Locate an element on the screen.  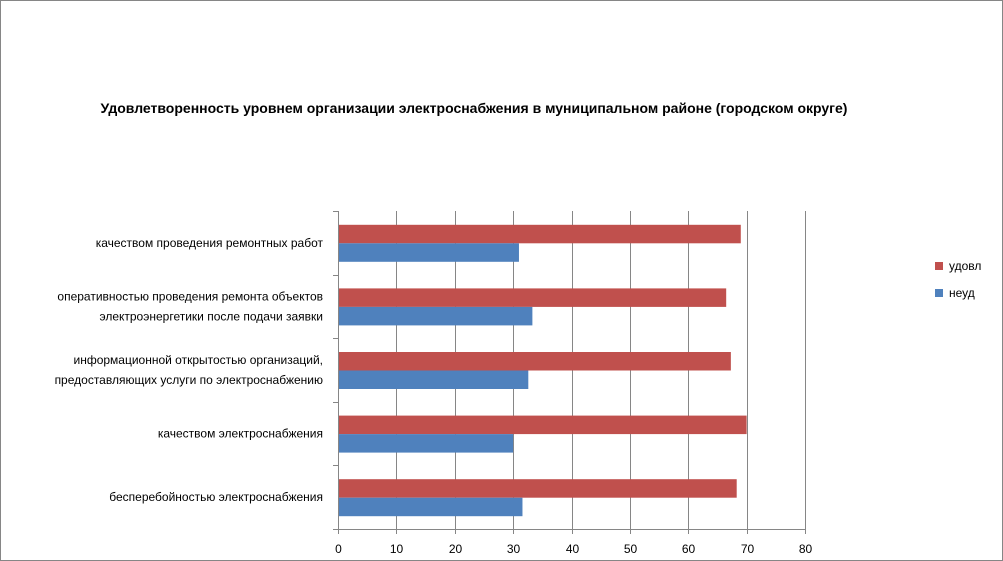
x-tick-label: 60 is located at coordinates (689, 549).